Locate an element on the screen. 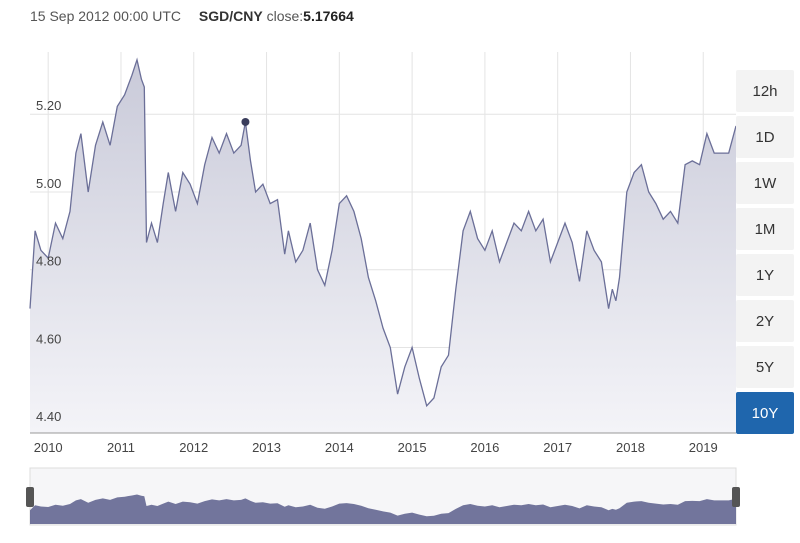 The height and width of the screenshot is (543, 800). hover-datetime: 15 Sep 2012 00:00 UTC is located at coordinates (105, 16).